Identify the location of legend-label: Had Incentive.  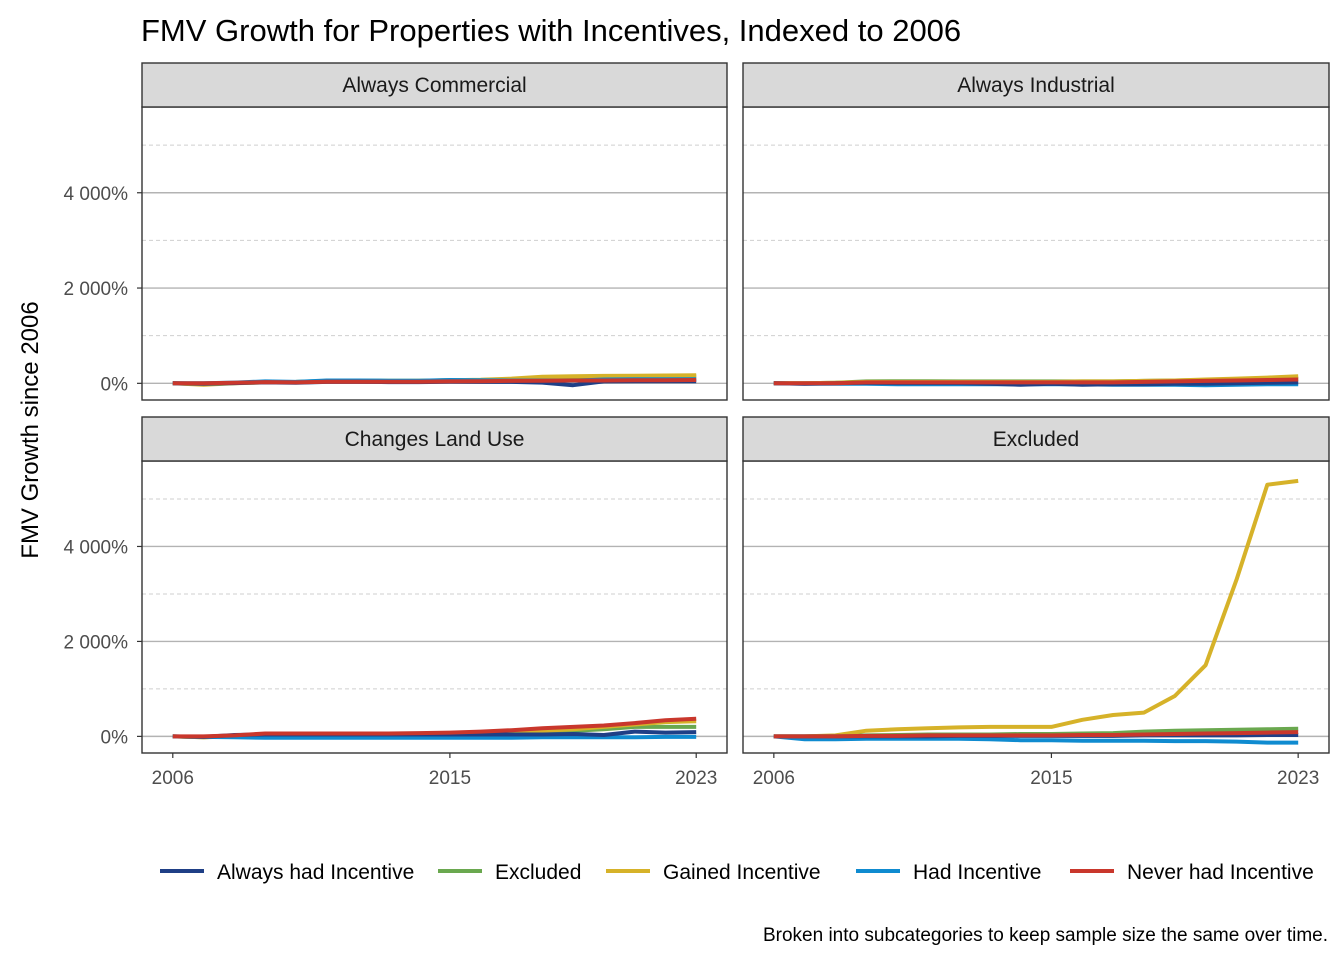
(977, 872).